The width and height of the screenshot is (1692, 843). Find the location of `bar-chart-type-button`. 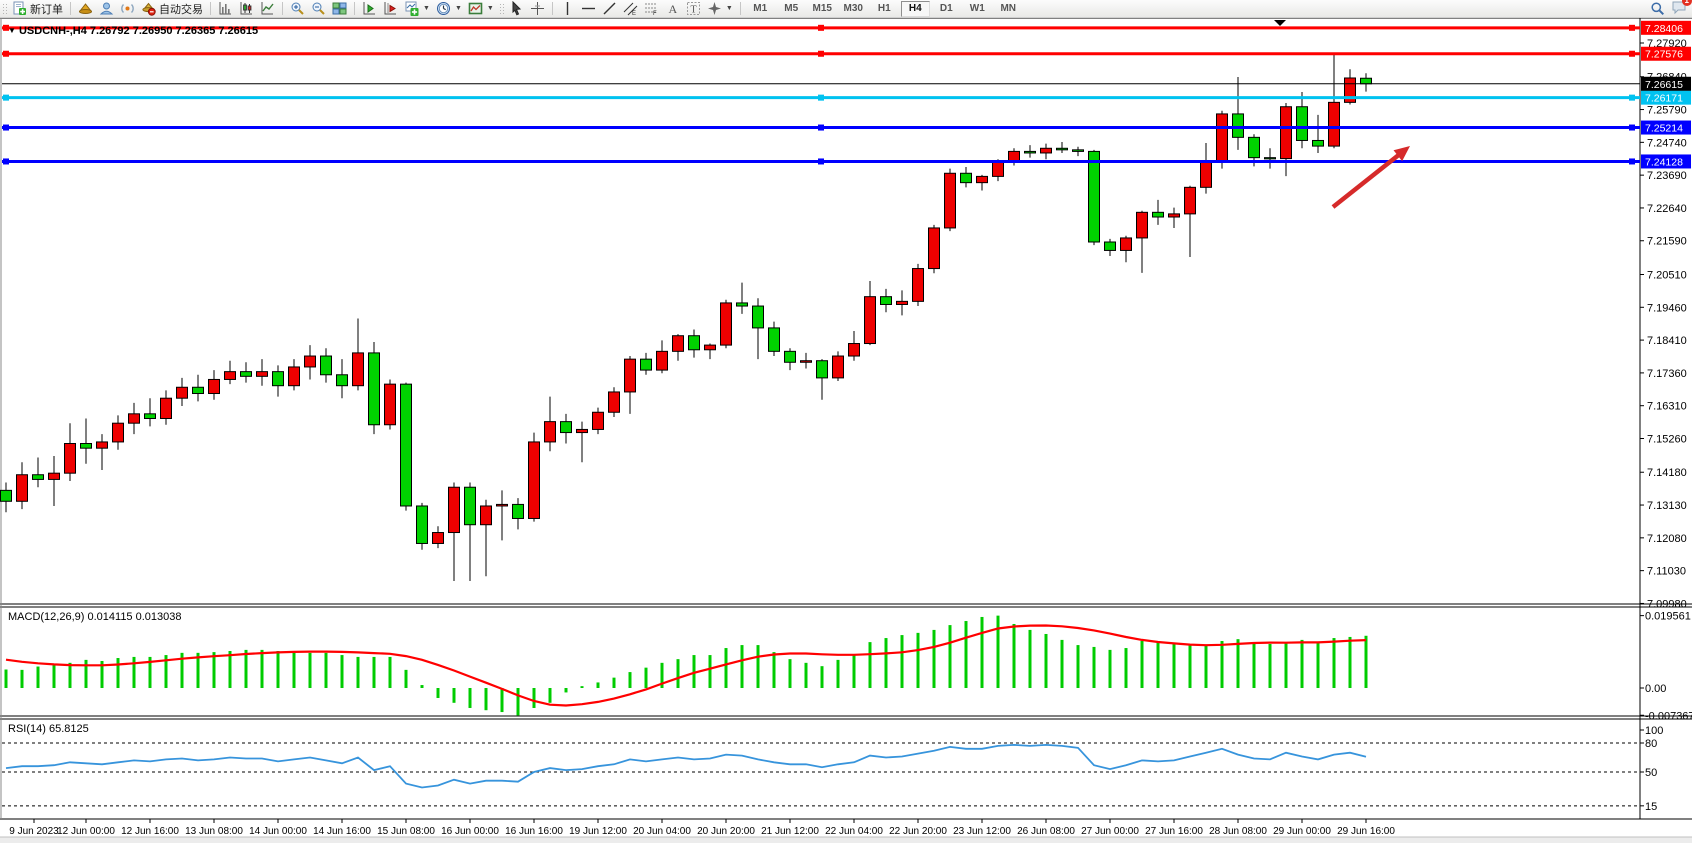

bar-chart-type-button is located at coordinates (225, 9).